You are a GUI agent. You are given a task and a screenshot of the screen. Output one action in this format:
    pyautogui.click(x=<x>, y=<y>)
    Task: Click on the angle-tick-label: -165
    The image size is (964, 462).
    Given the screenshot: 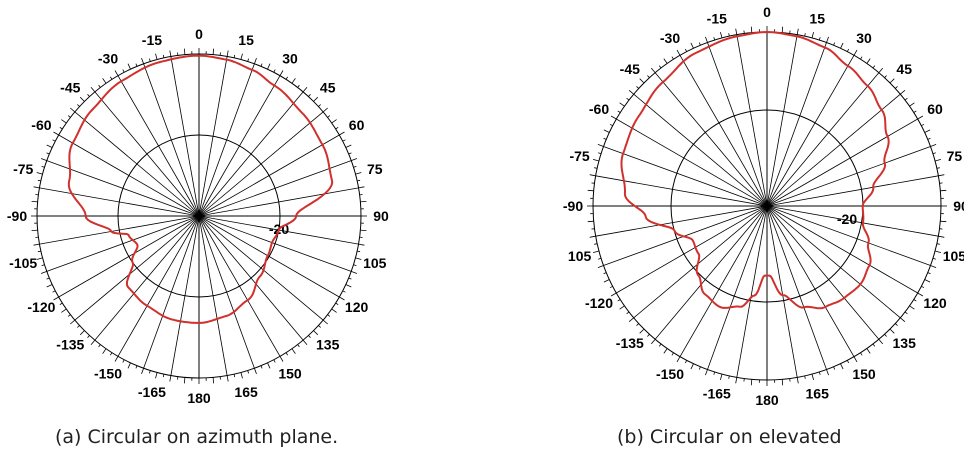 What is the action you would take?
    pyautogui.click(x=152, y=392)
    